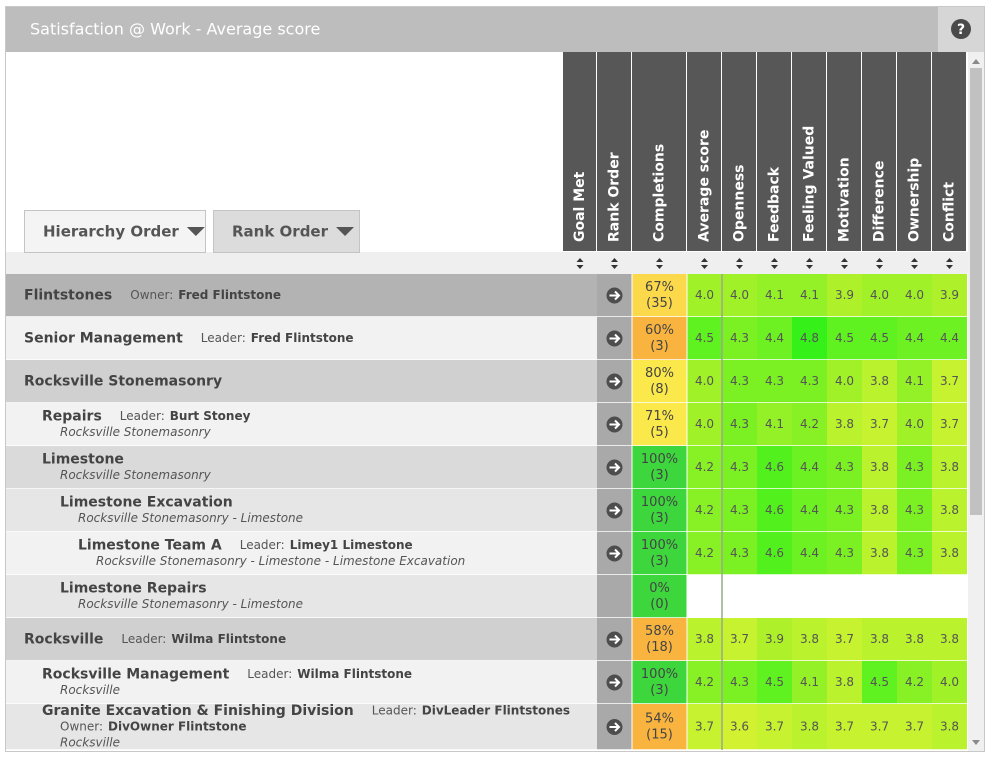 Image resolution: width=990 pixels, height=758 pixels. Describe the element at coordinates (659, 719) in the screenshot. I see `completion: 54%` at that location.